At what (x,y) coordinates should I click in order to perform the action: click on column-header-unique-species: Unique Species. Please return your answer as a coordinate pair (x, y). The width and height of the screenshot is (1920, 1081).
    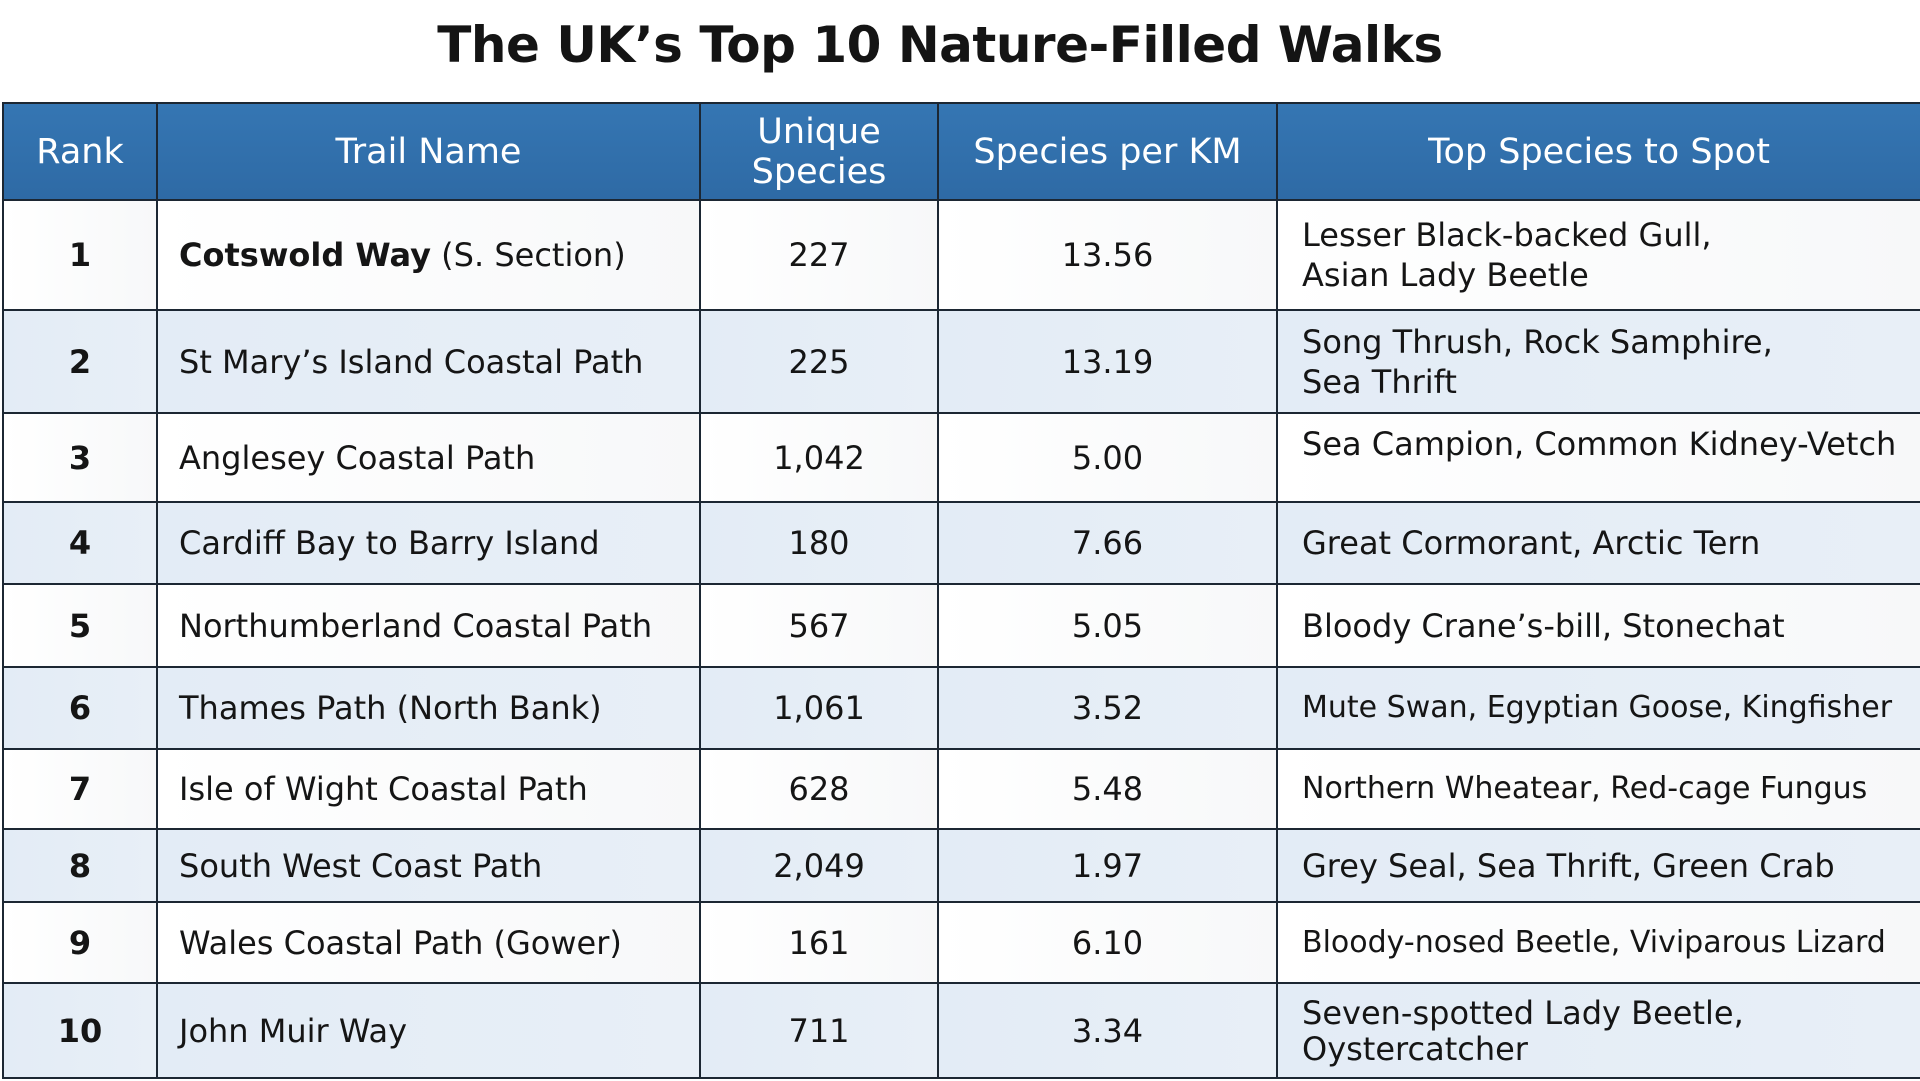
    Looking at the image, I should click on (819, 151).